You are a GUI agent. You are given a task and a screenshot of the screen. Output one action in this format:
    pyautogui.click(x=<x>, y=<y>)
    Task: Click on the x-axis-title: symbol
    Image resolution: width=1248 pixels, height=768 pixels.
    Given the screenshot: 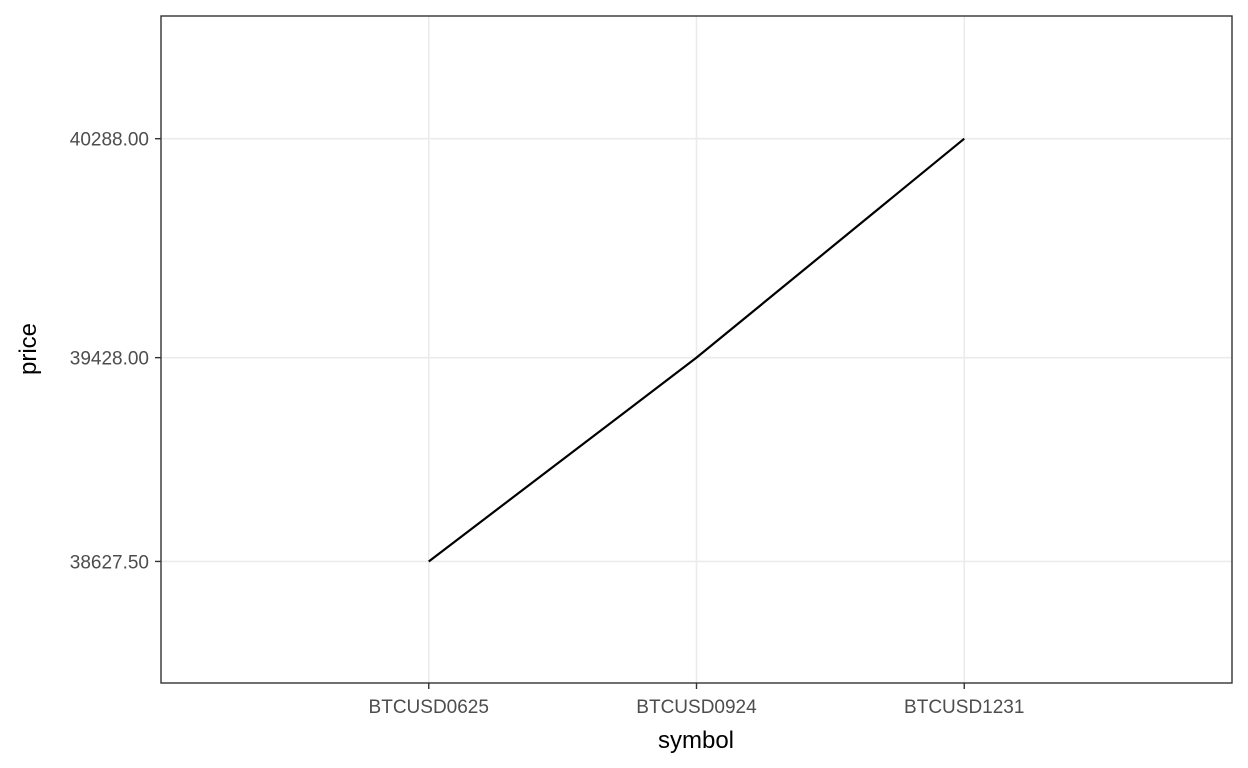 What is the action you would take?
    pyautogui.click(x=696, y=740)
    